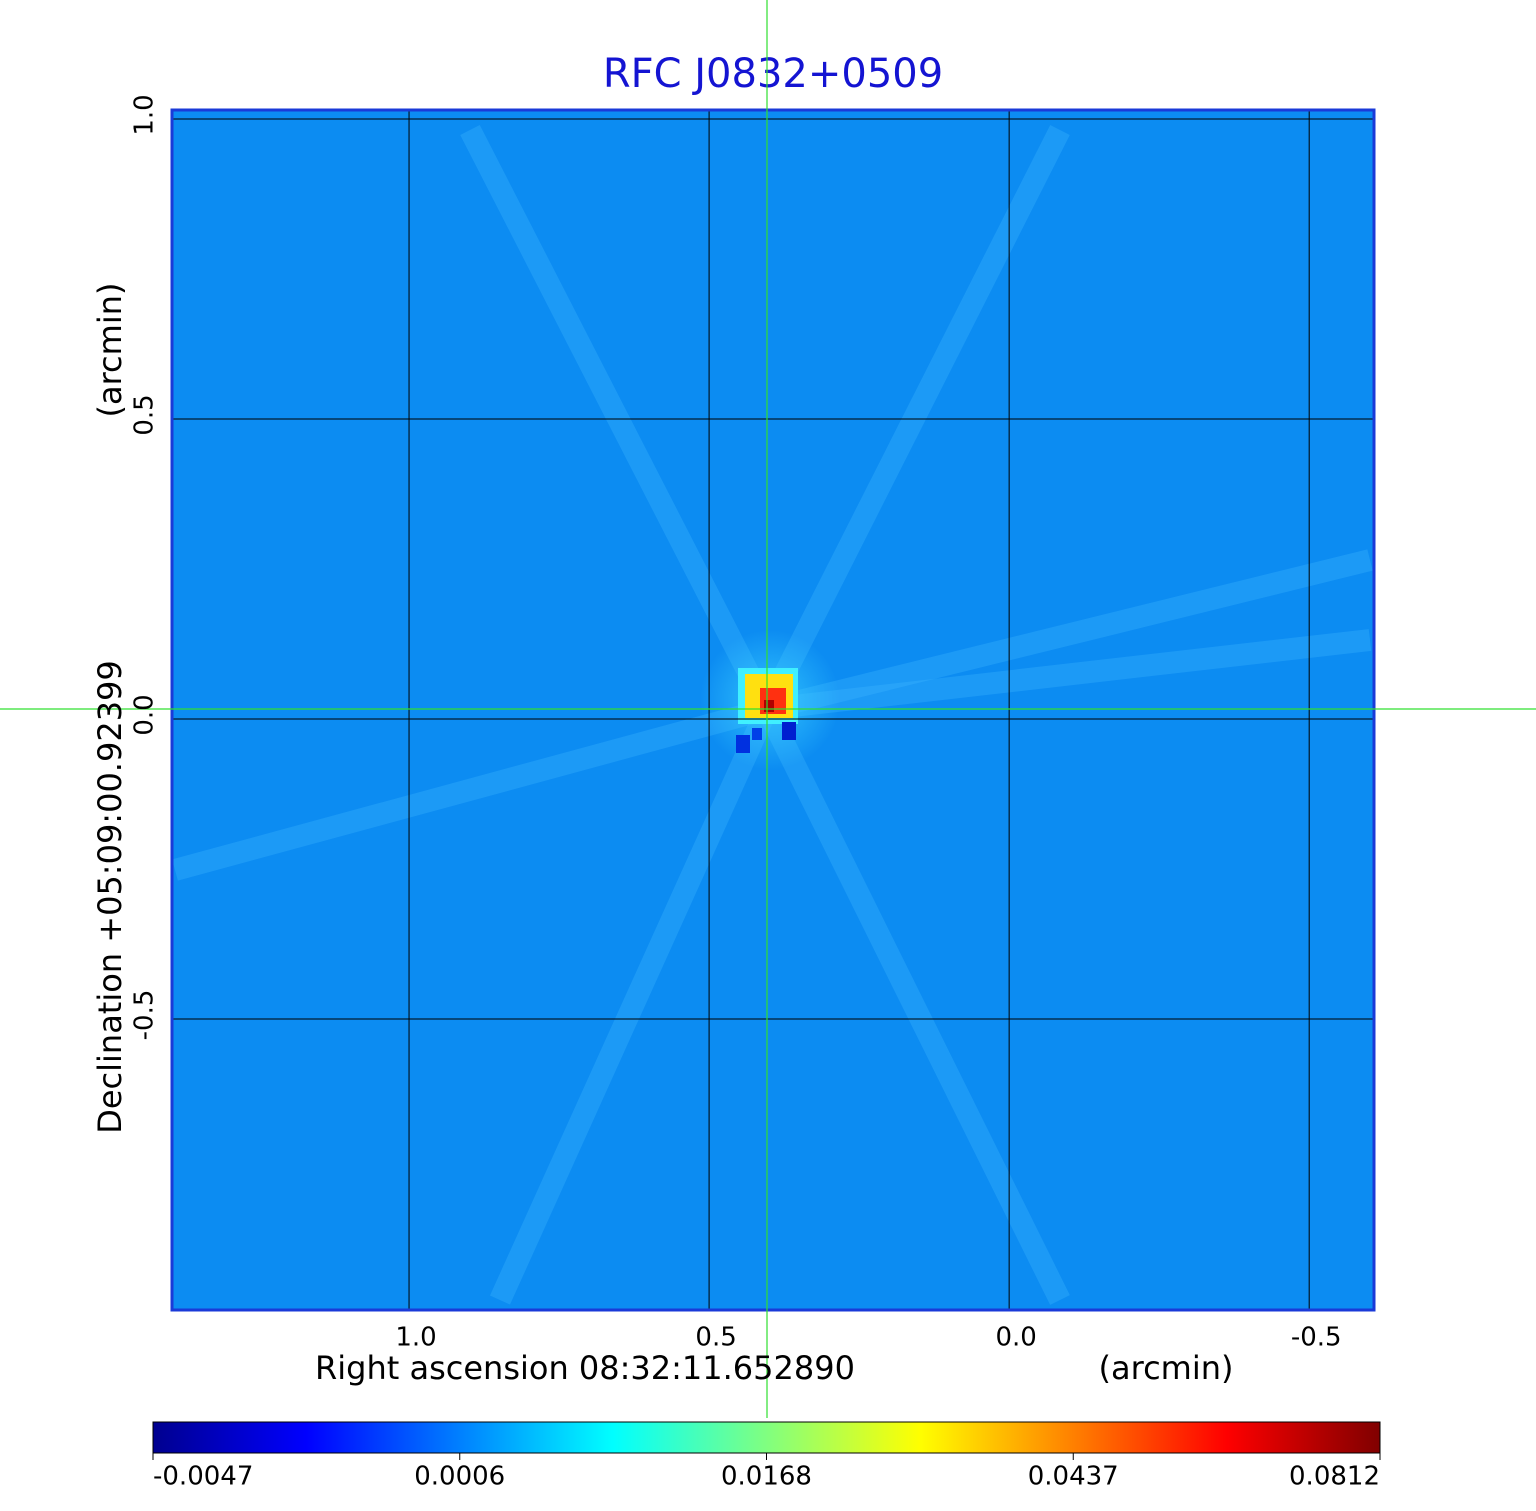  What do you see at coordinates (145, 714) in the screenshot?
I see `y-tick-label: 0.0` at bounding box center [145, 714].